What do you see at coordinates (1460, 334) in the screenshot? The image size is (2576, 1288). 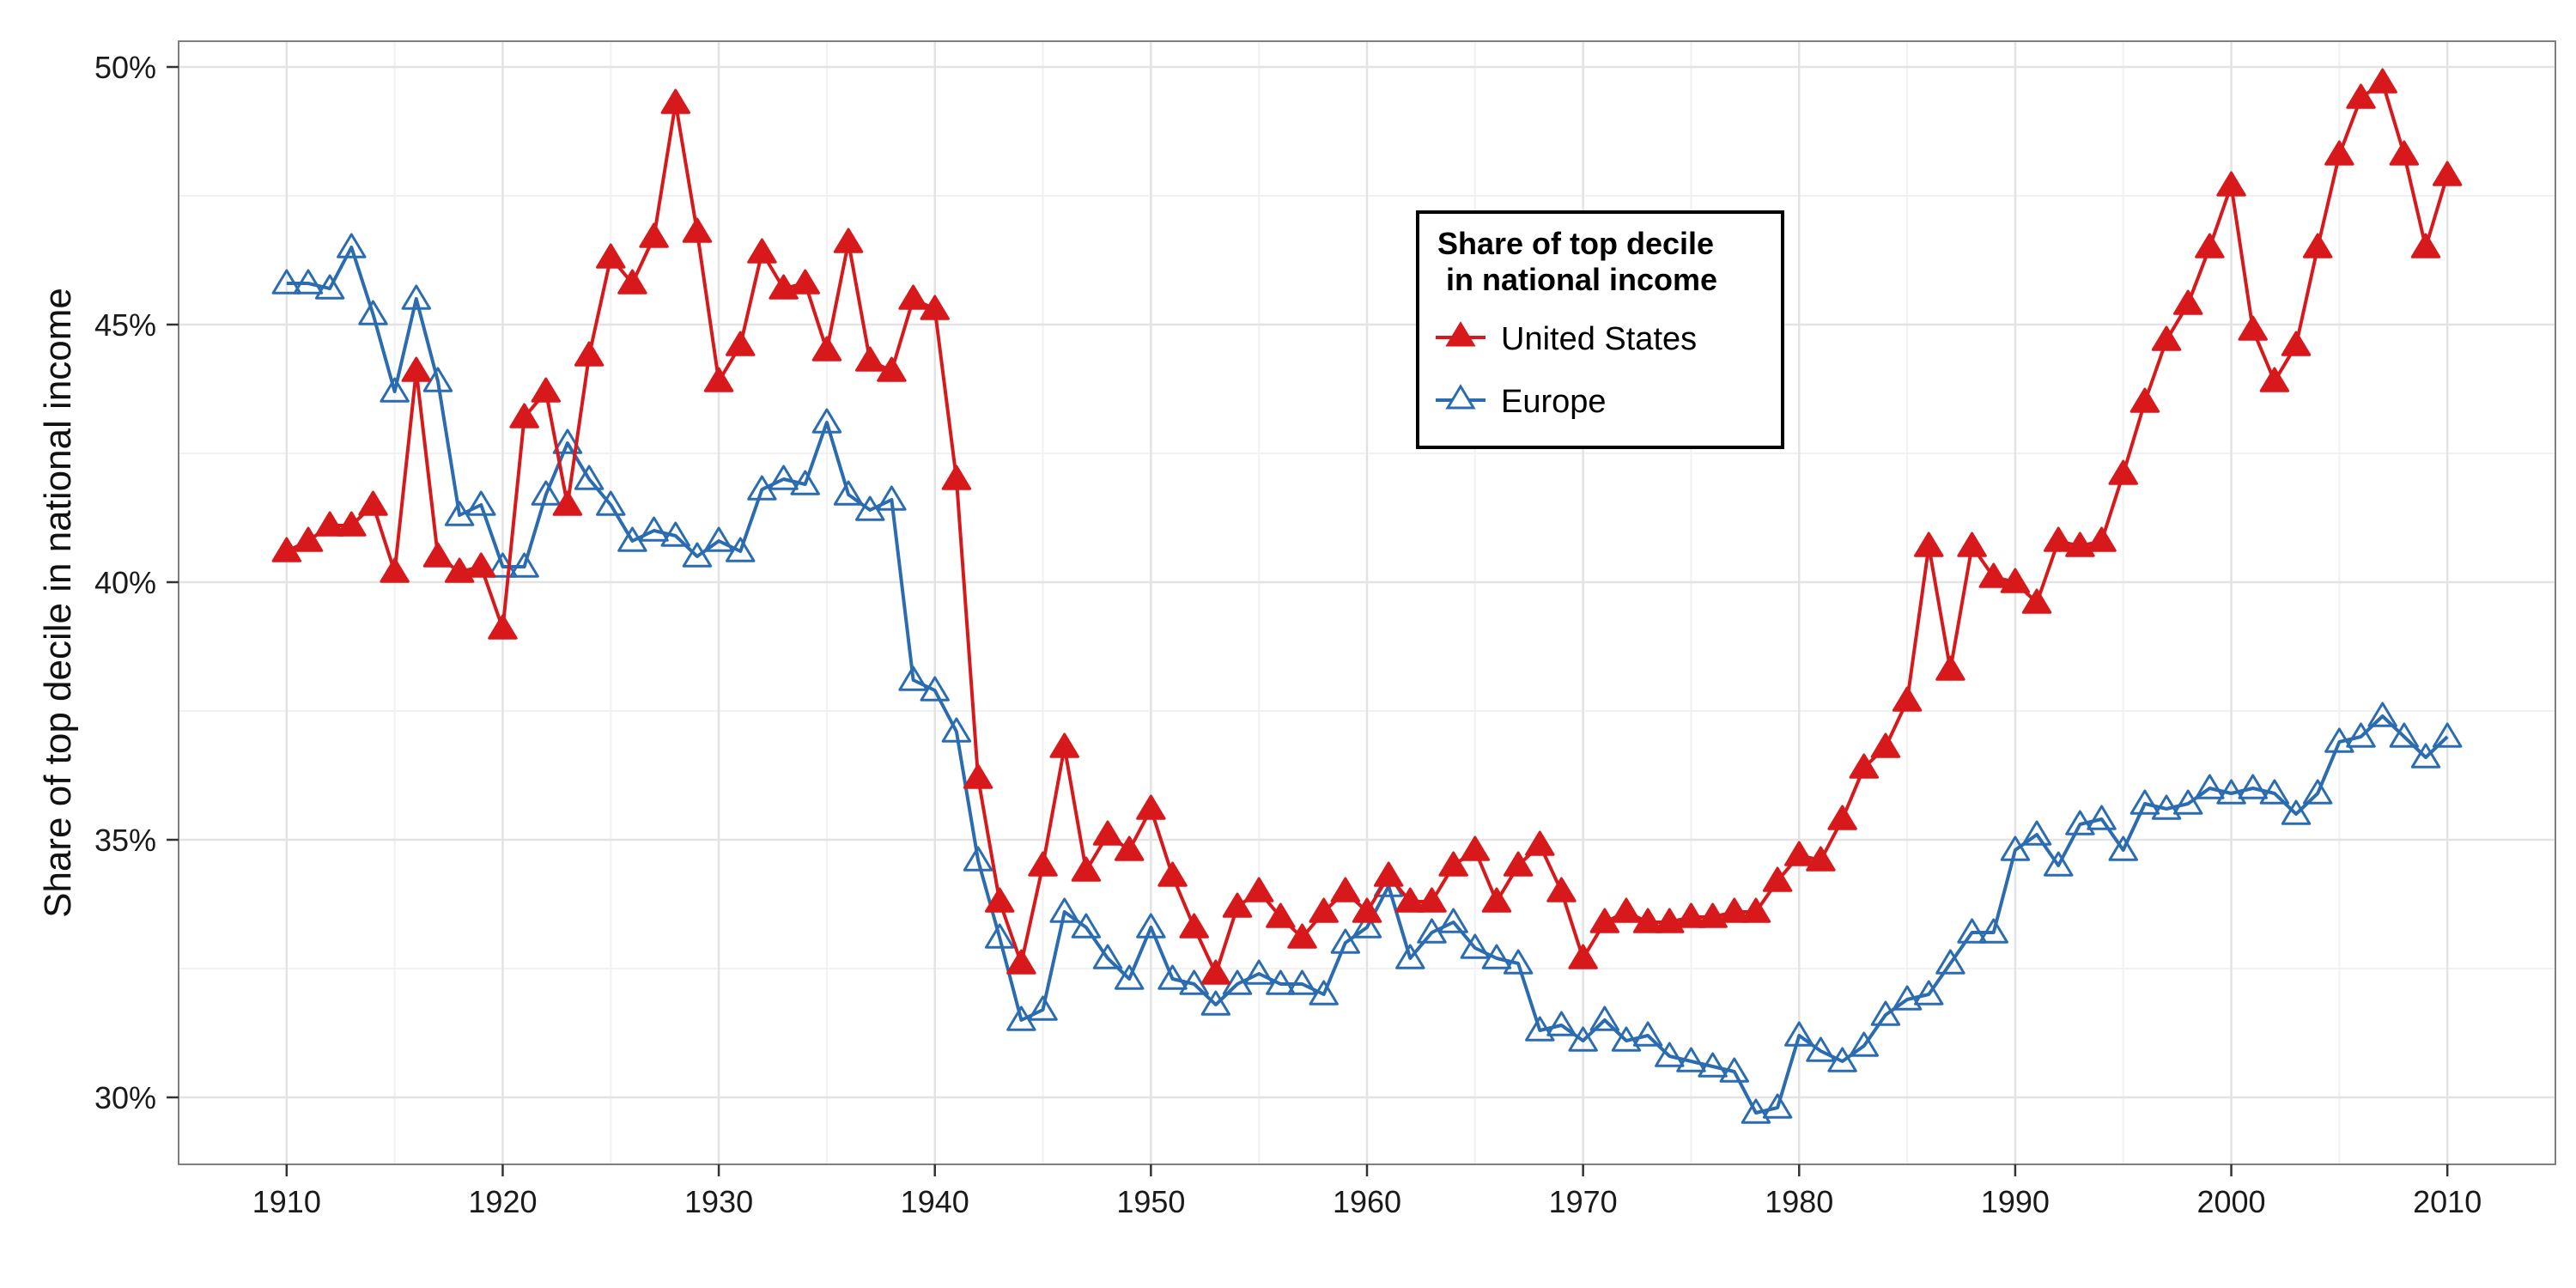 I see `legend-key-united-states-marker` at bounding box center [1460, 334].